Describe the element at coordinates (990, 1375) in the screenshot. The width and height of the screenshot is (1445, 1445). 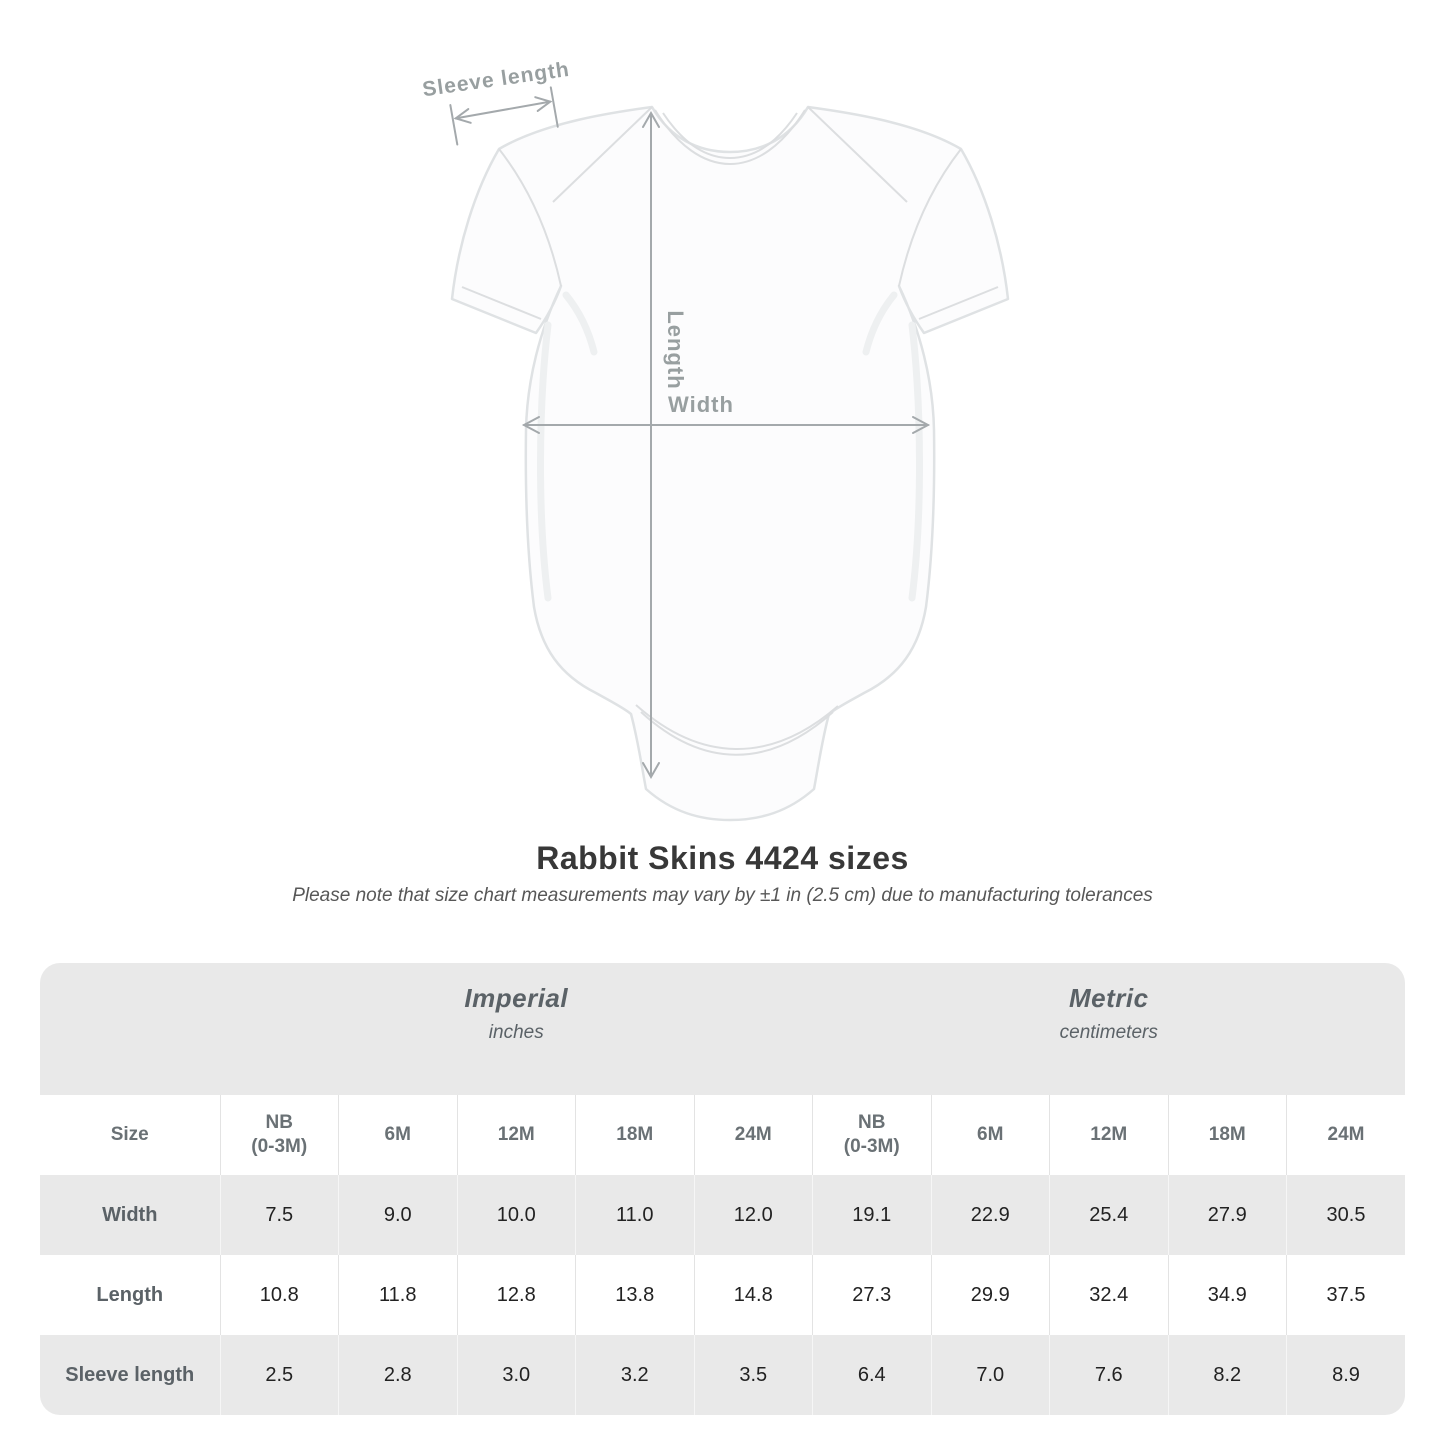
I see `sleeve-6m-cm: 7.0` at that location.